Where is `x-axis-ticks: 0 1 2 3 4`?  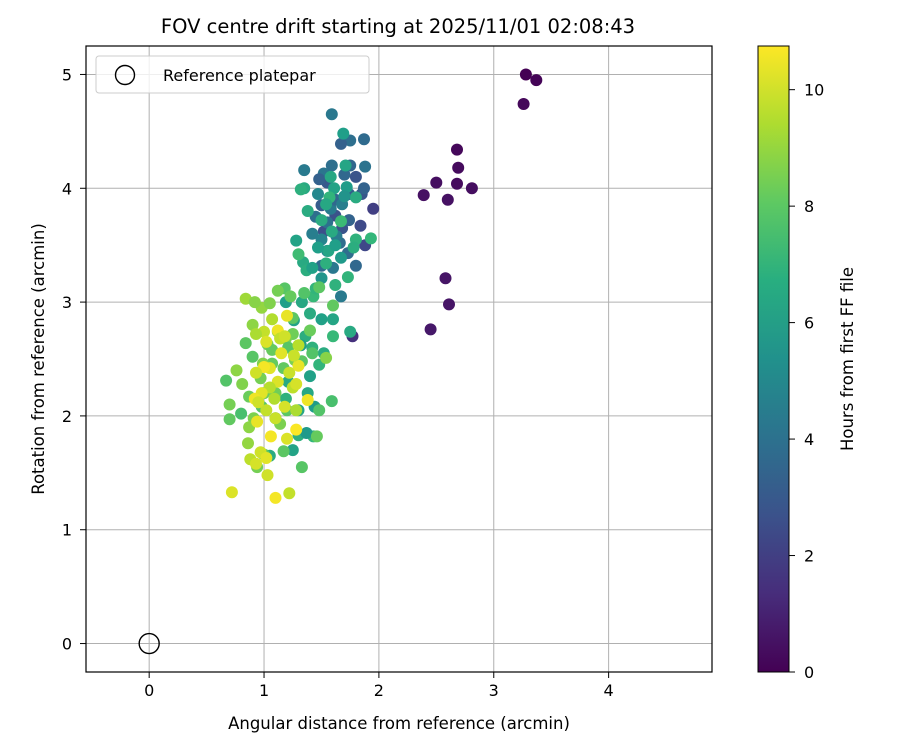
x-axis-ticks: 0 1 2 3 4 is located at coordinates (379, 686).